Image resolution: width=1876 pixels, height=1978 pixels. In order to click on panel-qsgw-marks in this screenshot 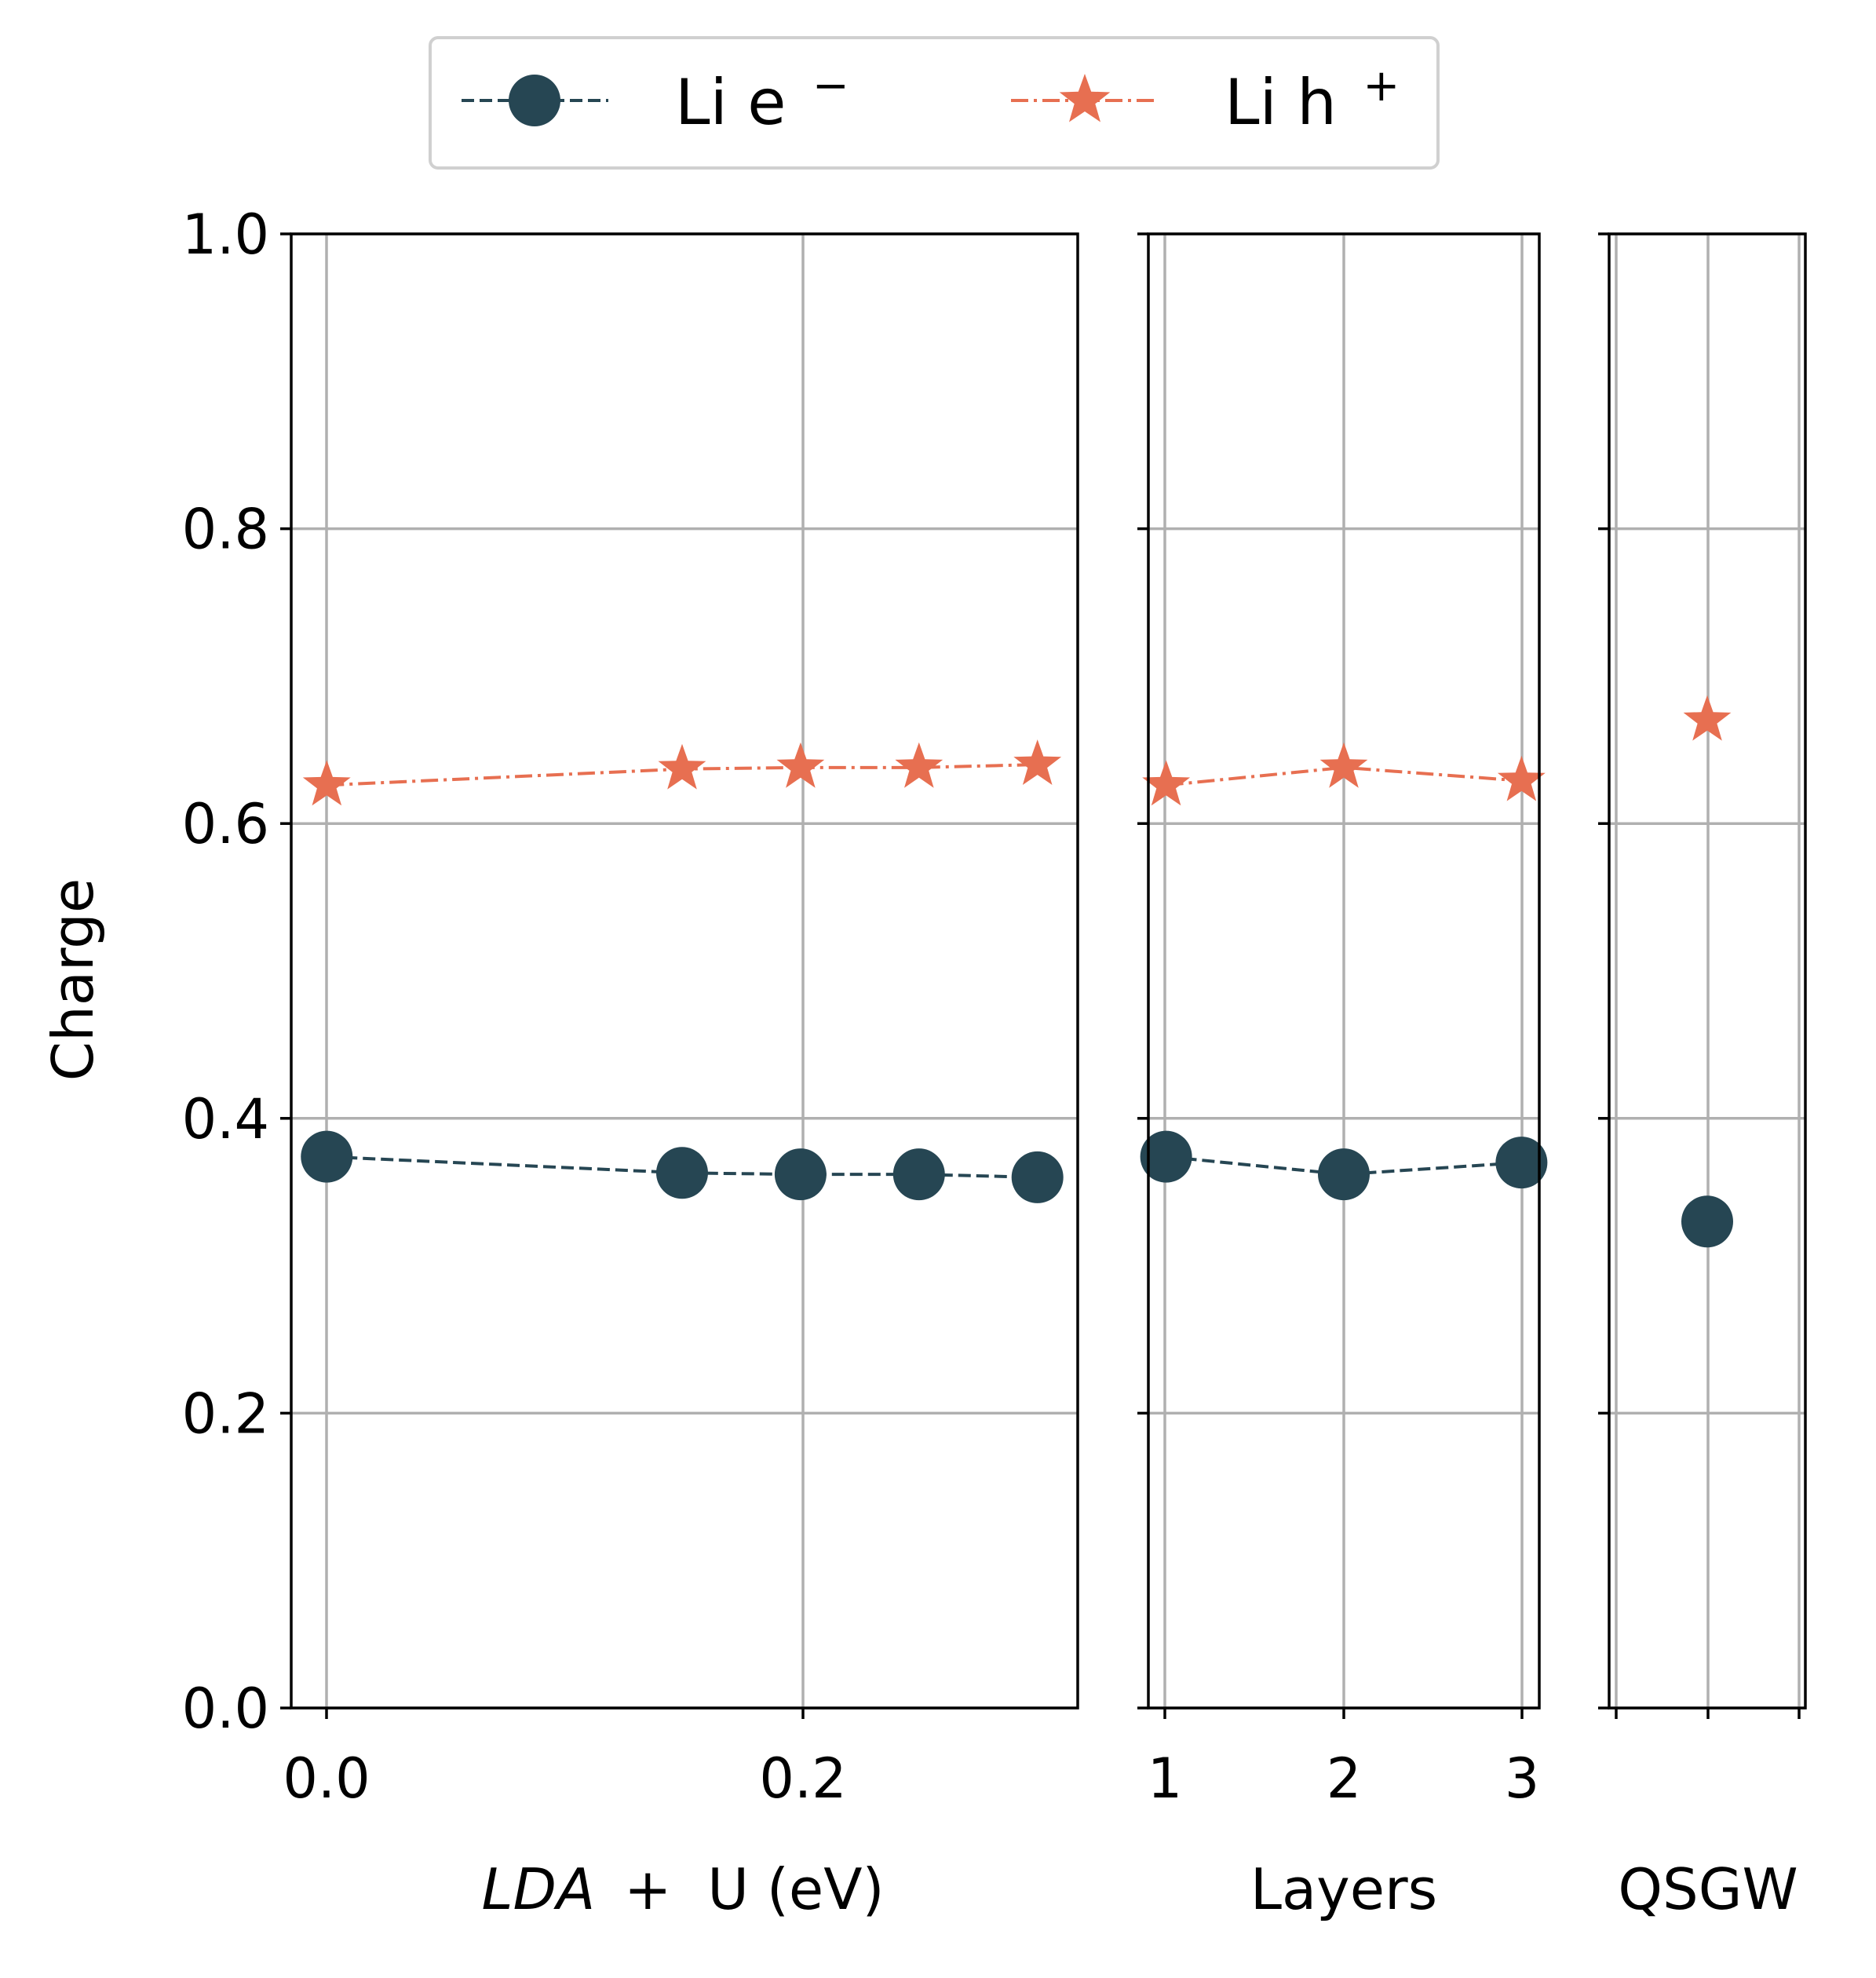, I will do `click(1707, 972)`.